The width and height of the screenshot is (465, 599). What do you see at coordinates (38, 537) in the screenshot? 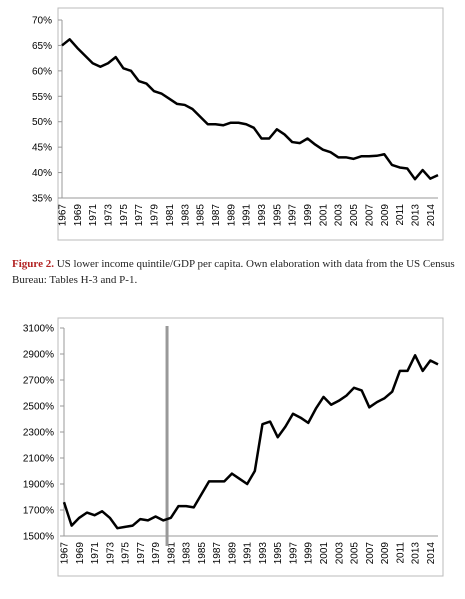
I see `y-tick-label: 1500%` at bounding box center [38, 537].